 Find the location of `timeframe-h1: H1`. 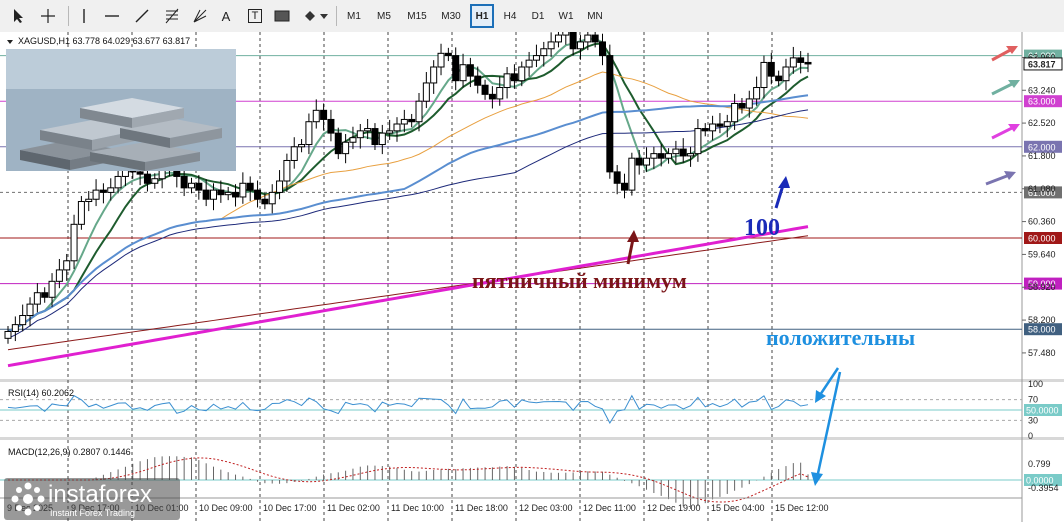

timeframe-h1: H1 is located at coordinates (482, 16).